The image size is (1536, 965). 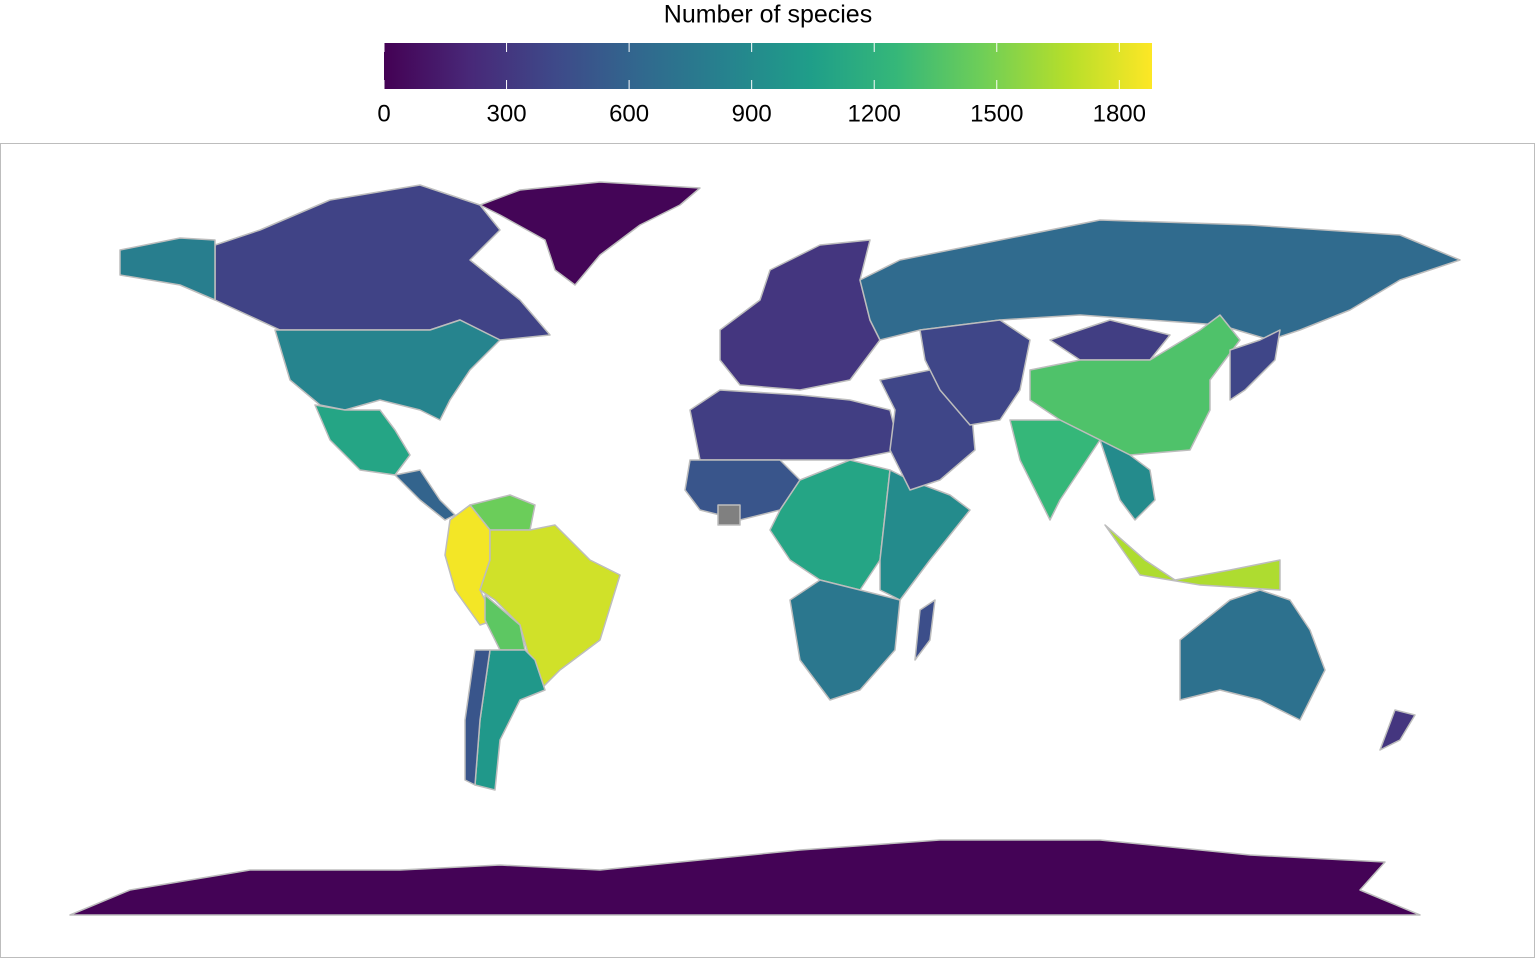 What do you see at coordinates (768, 15) in the screenshot?
I see `legend-title: Number of species` at bounding box center [768, 15].